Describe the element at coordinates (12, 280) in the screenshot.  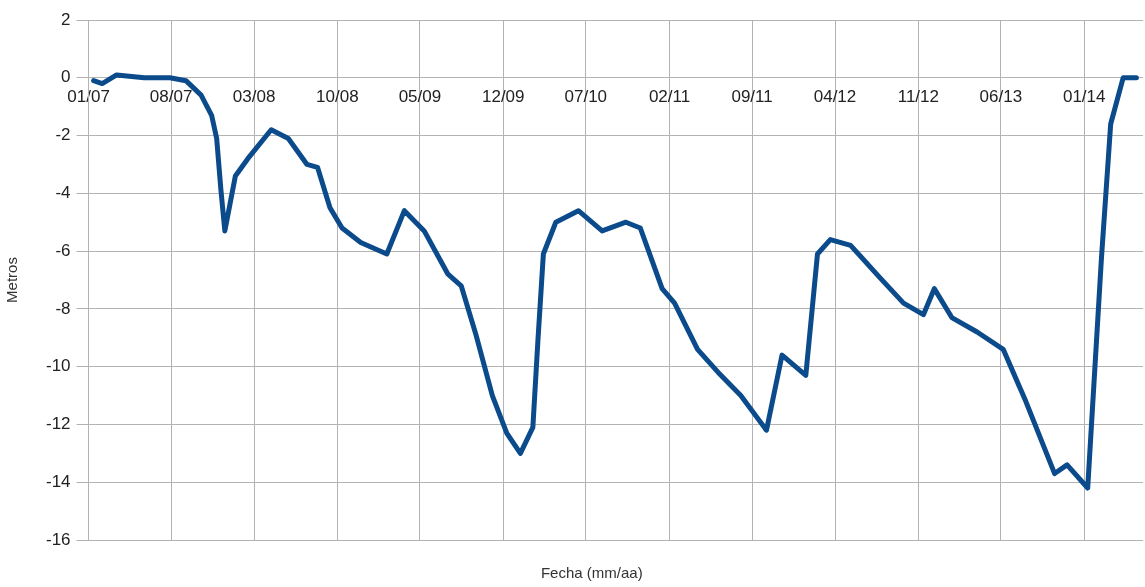
I see `y-axis-title: Metros` at that location.